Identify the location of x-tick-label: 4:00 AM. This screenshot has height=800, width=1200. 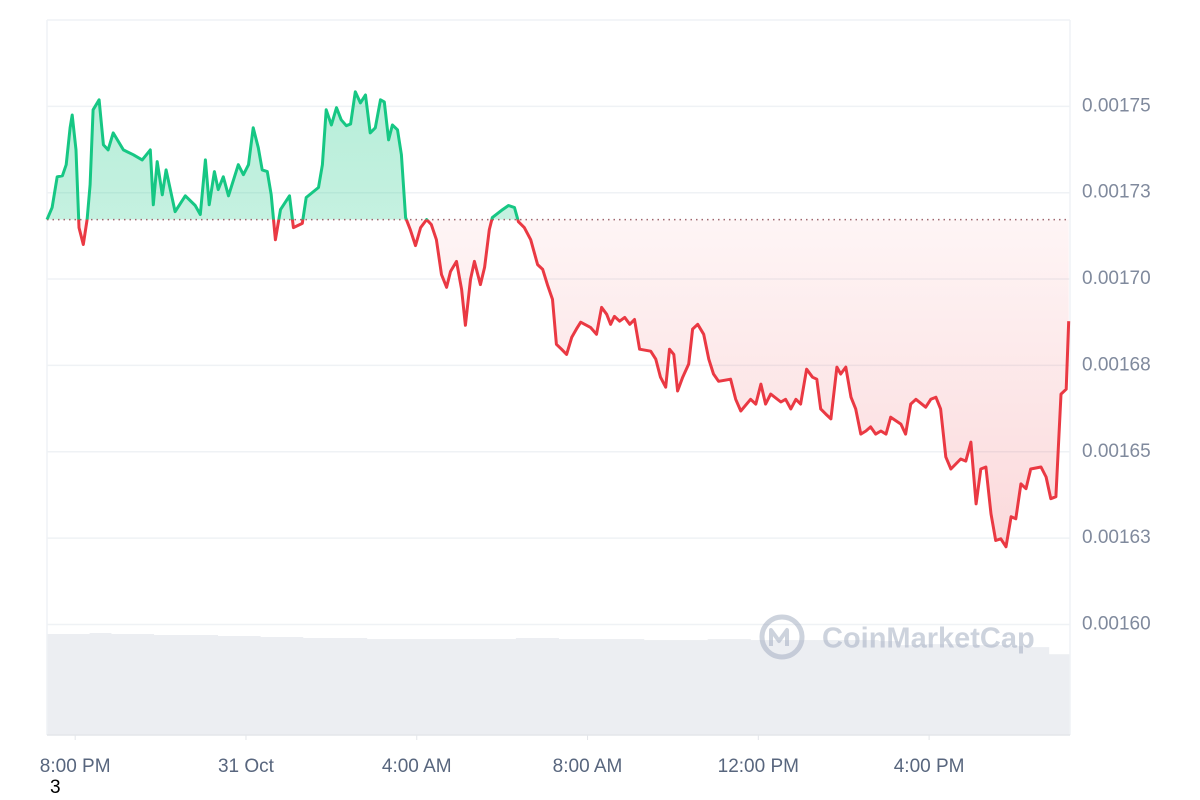
(417, 766).